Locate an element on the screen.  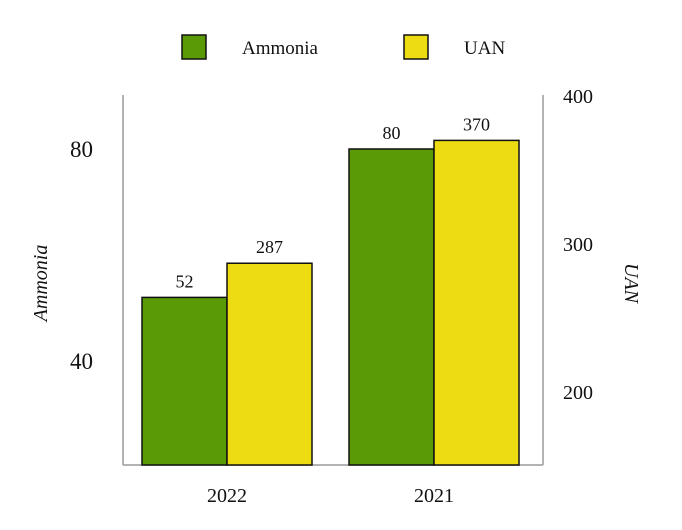
data-label: 80 is located at coordinates (392, 133).